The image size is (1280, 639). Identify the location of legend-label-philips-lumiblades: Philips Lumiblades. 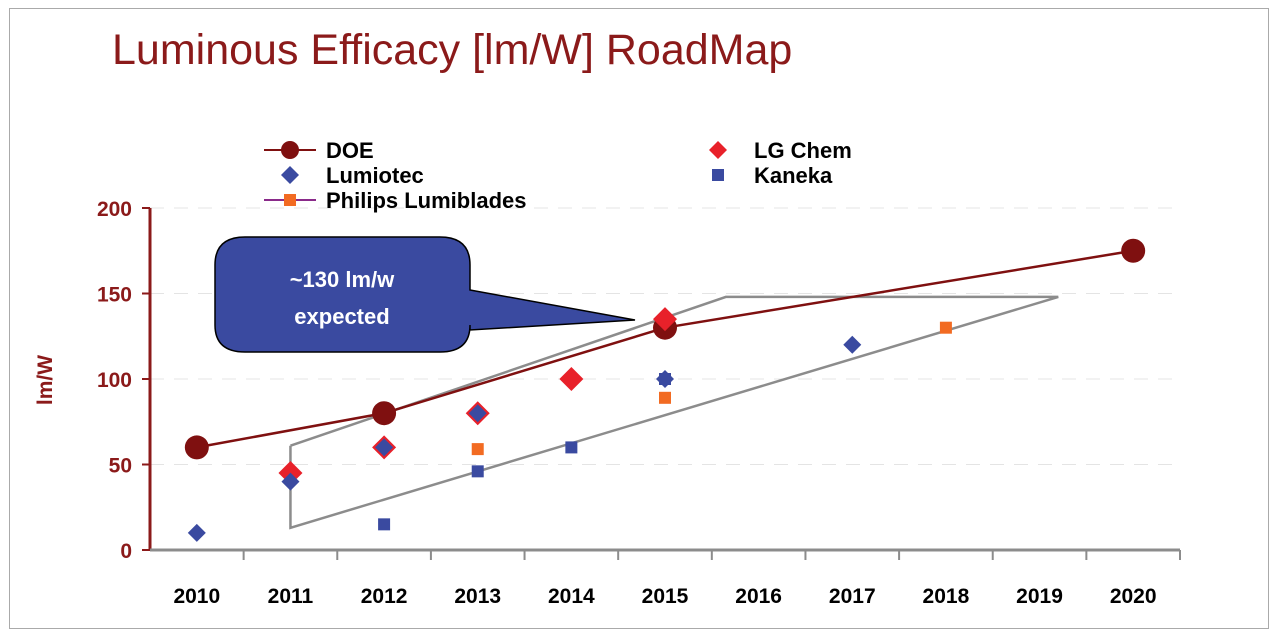
(426, 200).